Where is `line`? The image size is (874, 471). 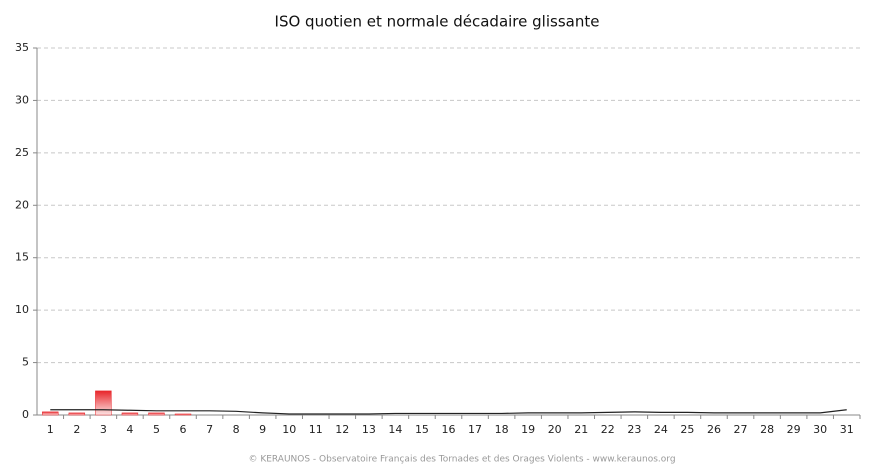
line is located at coordinates (448, 412).